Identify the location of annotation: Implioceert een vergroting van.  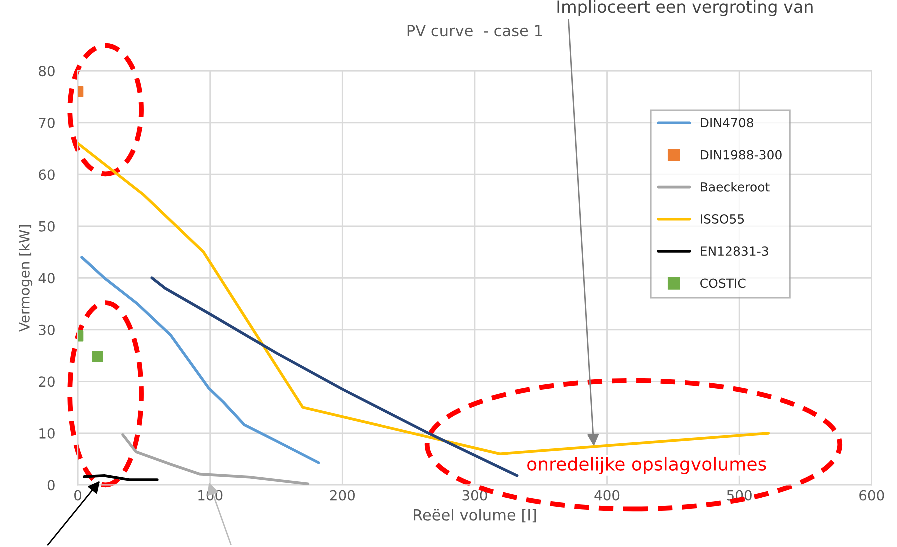
(685, 8).